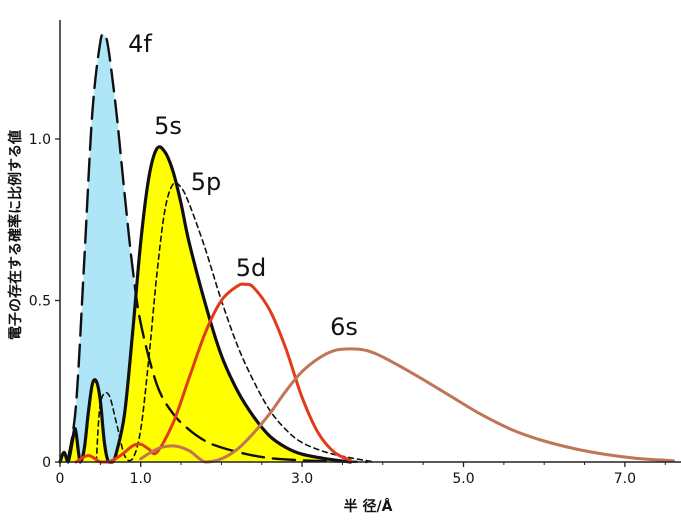 The width and height of the screenshot is (681, 529). I want to click on x-tick-label: 0, so click(60, 479).